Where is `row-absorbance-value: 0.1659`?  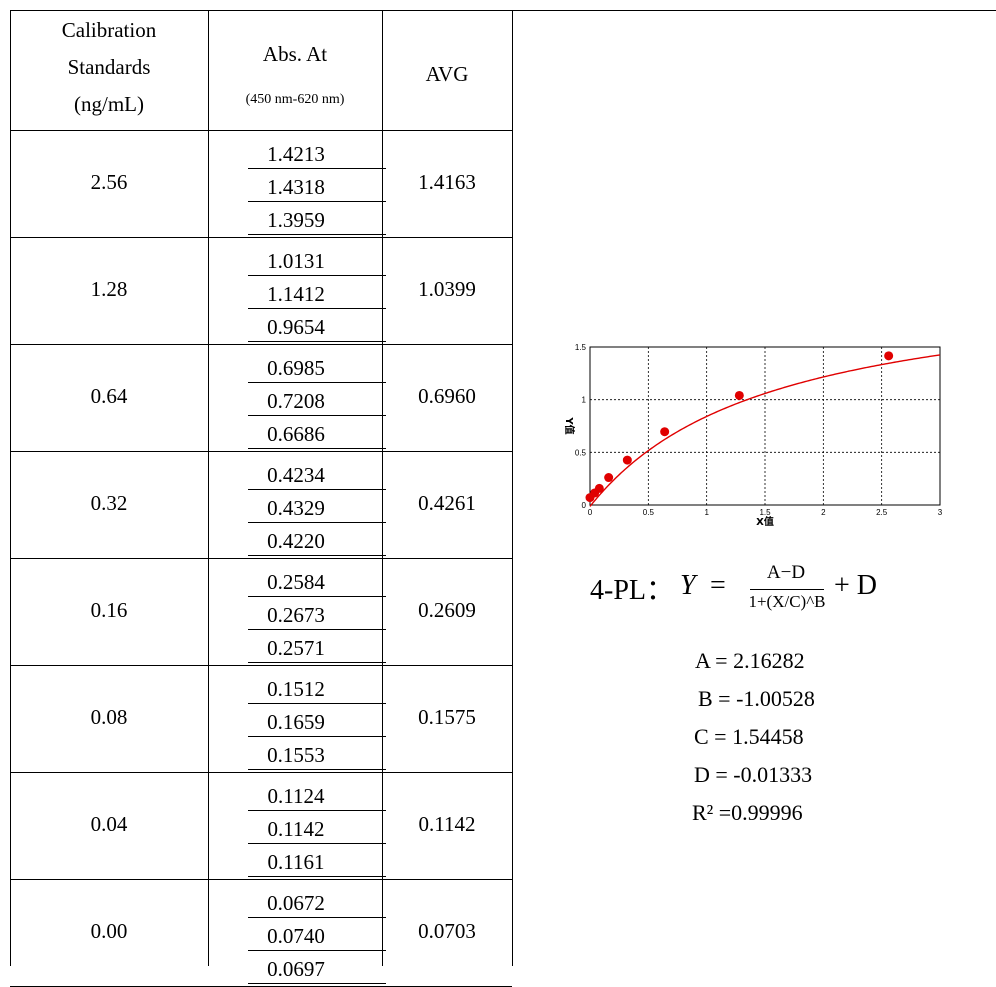 row-absorbance-value: 0.1659 is located at coordinates (296, 722).